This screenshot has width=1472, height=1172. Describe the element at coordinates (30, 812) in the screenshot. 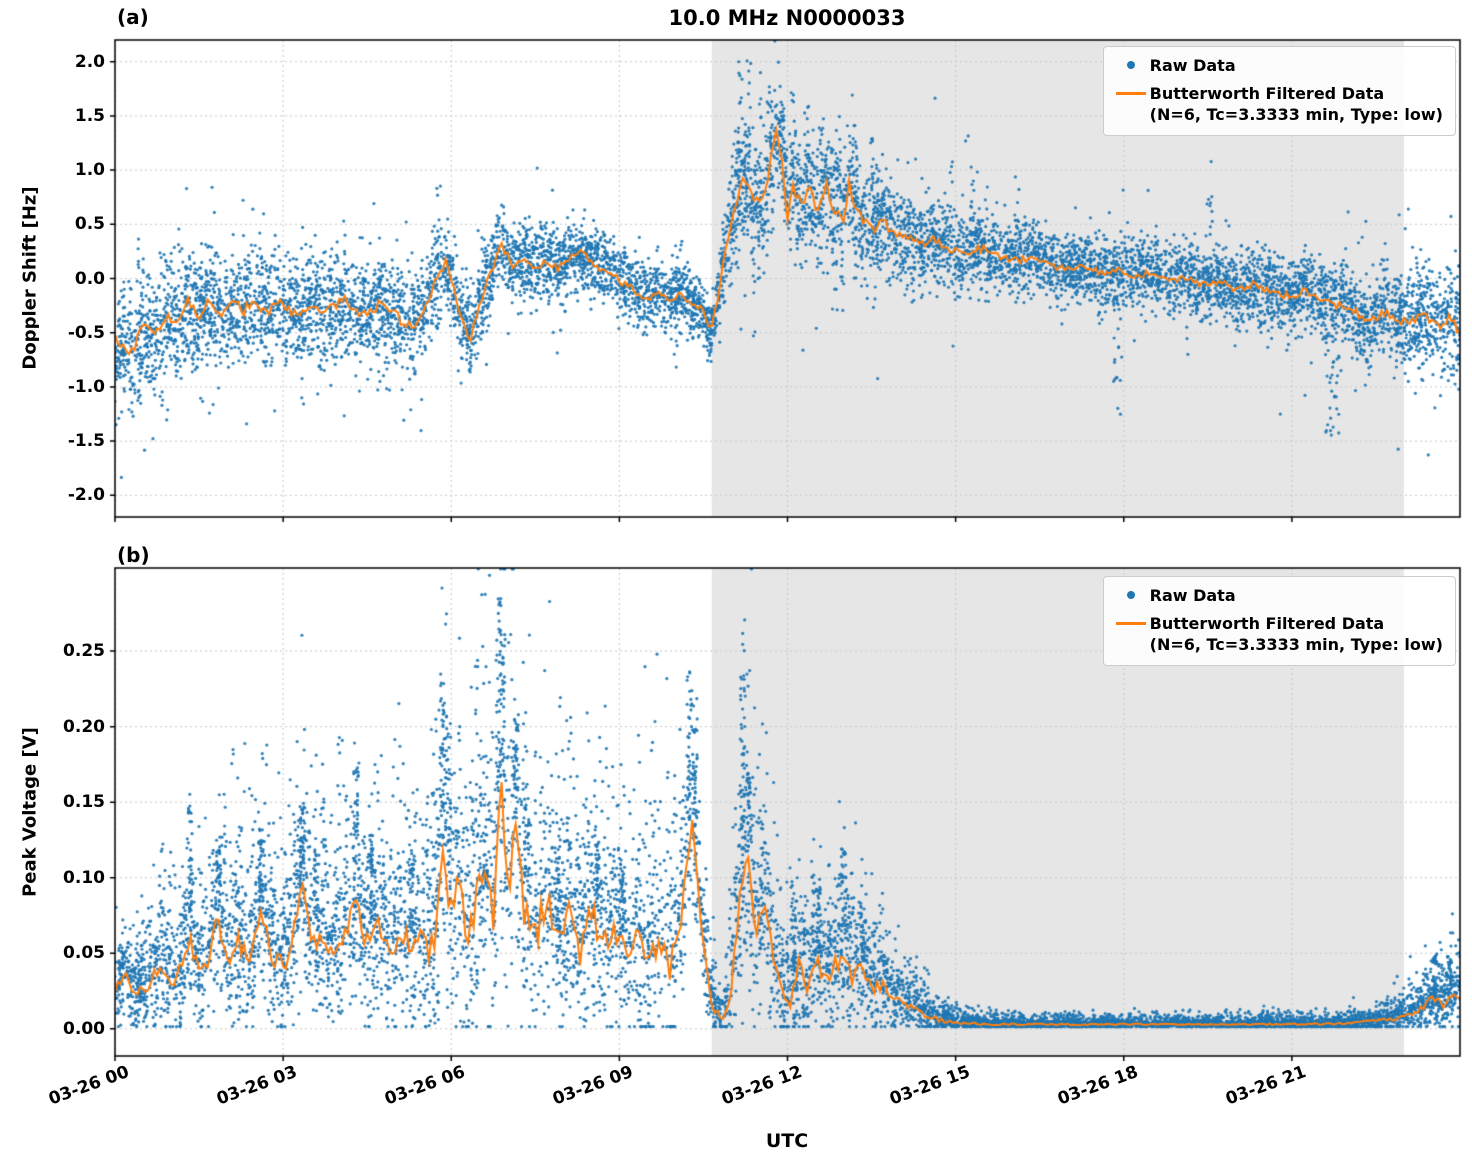

I see `panel-b-y-axis-label: Peak Voltage [V]` at that location.